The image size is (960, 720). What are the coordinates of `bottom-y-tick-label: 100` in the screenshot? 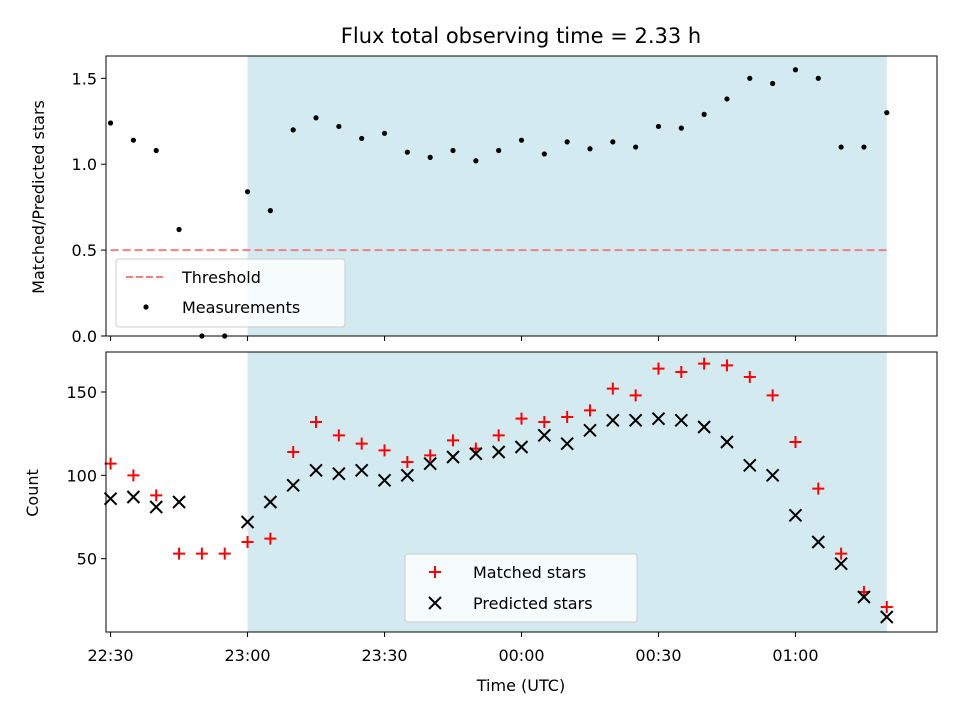 It's located at (81, 475).